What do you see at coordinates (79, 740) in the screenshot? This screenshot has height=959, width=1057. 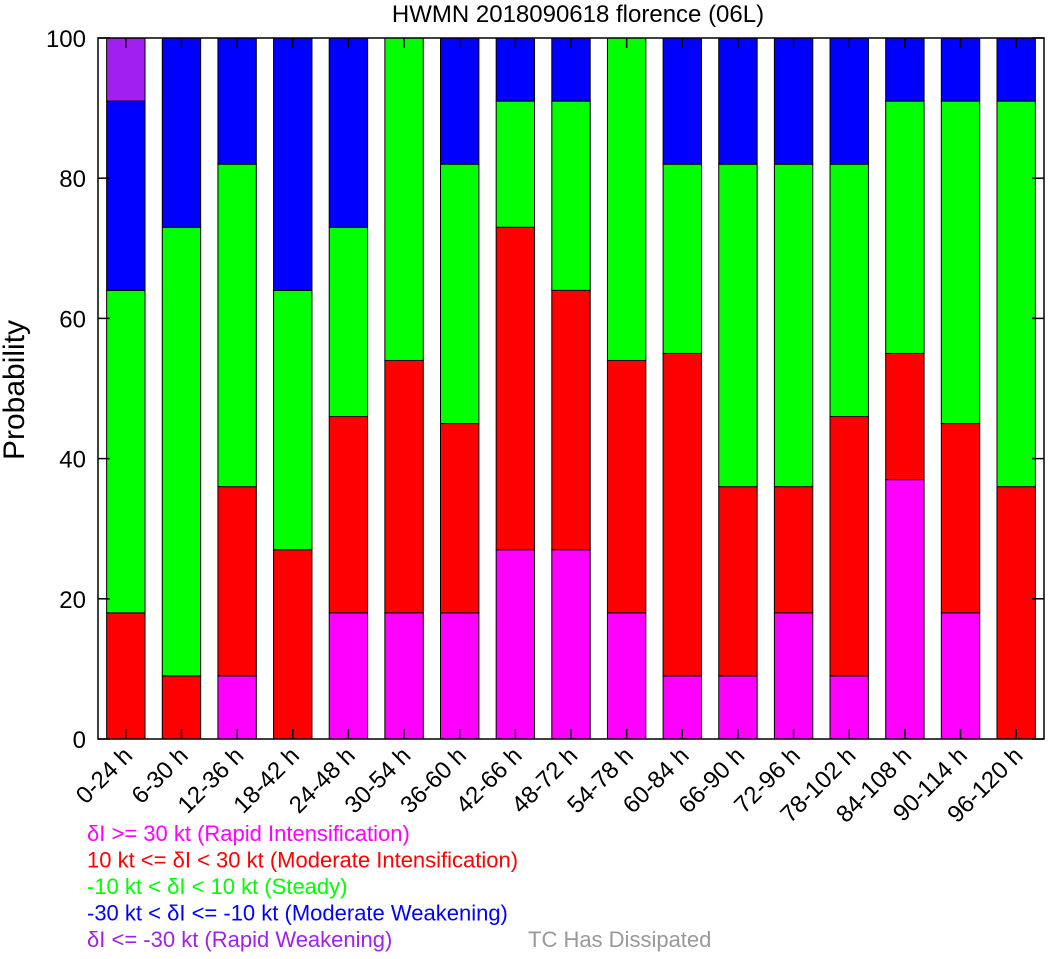 I see `y-tick-label-0: 0` at bounding box center [79, 740].